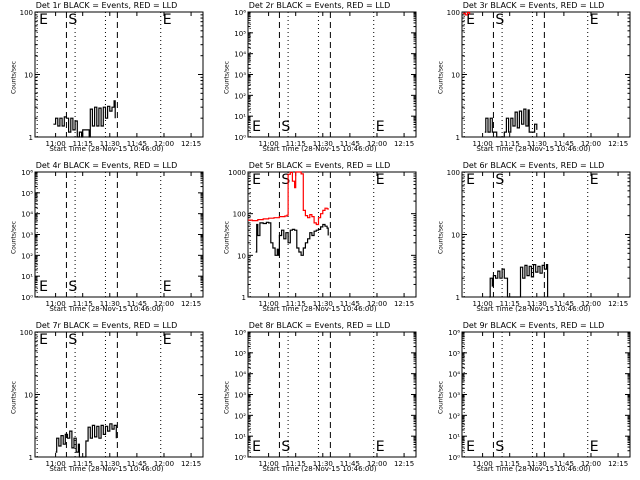 This screenshot has width=640, height=480. What do you see at coordinates (319, 165) in the screenshot?
I see `panel-title: Det 5r BLACK = Events, RED = LLD` at bounding box center [319, 165].